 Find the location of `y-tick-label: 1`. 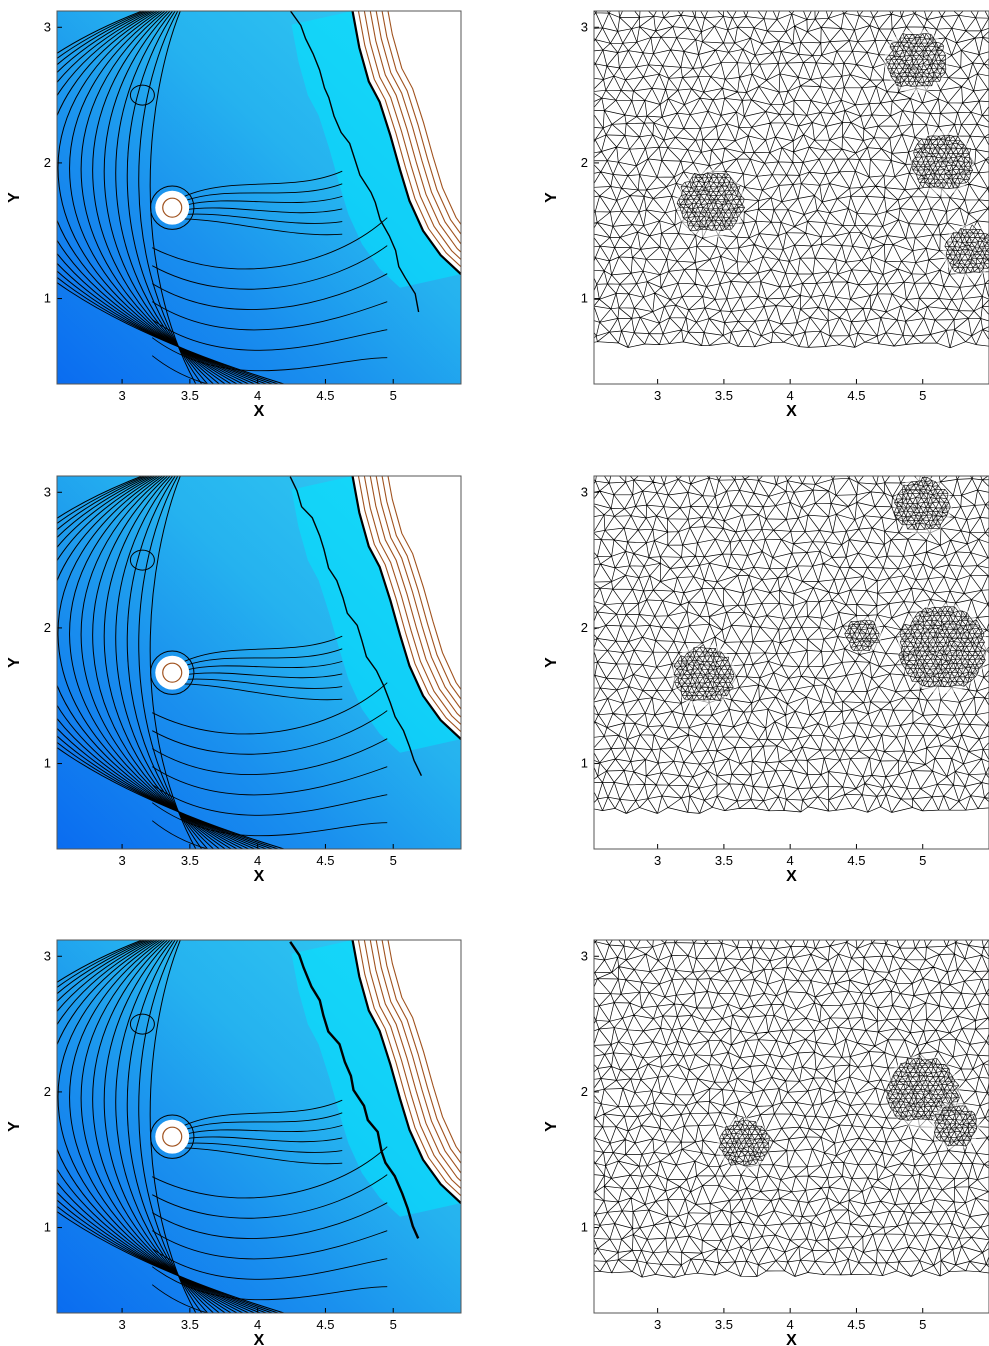

y-tick-label: 1 is located at coordinates (47, 1227).